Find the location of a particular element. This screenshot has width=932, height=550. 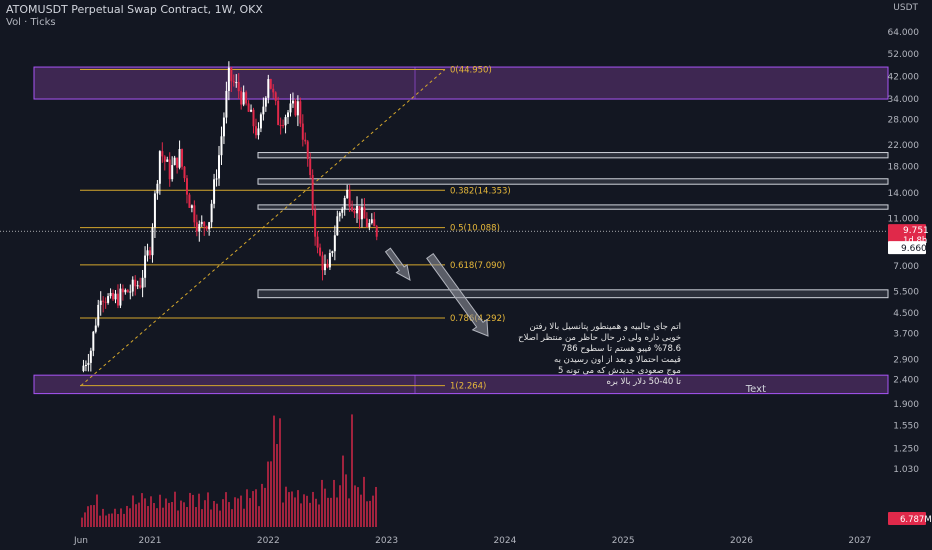

zone-top is located at coordinates (461, 83).